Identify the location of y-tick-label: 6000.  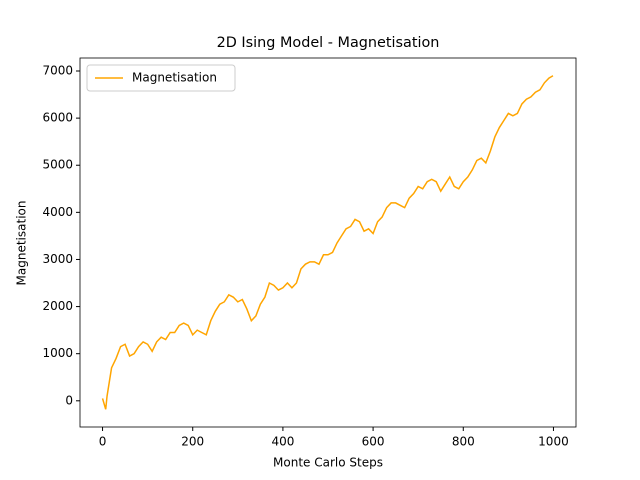
(57, 118).